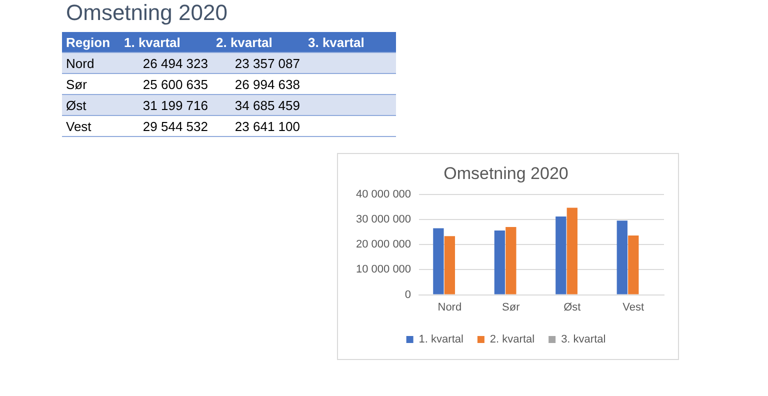  Describe the element at coordinates (147, 13) in the screenshot. I see `text: Omsetning 2020` at that location.